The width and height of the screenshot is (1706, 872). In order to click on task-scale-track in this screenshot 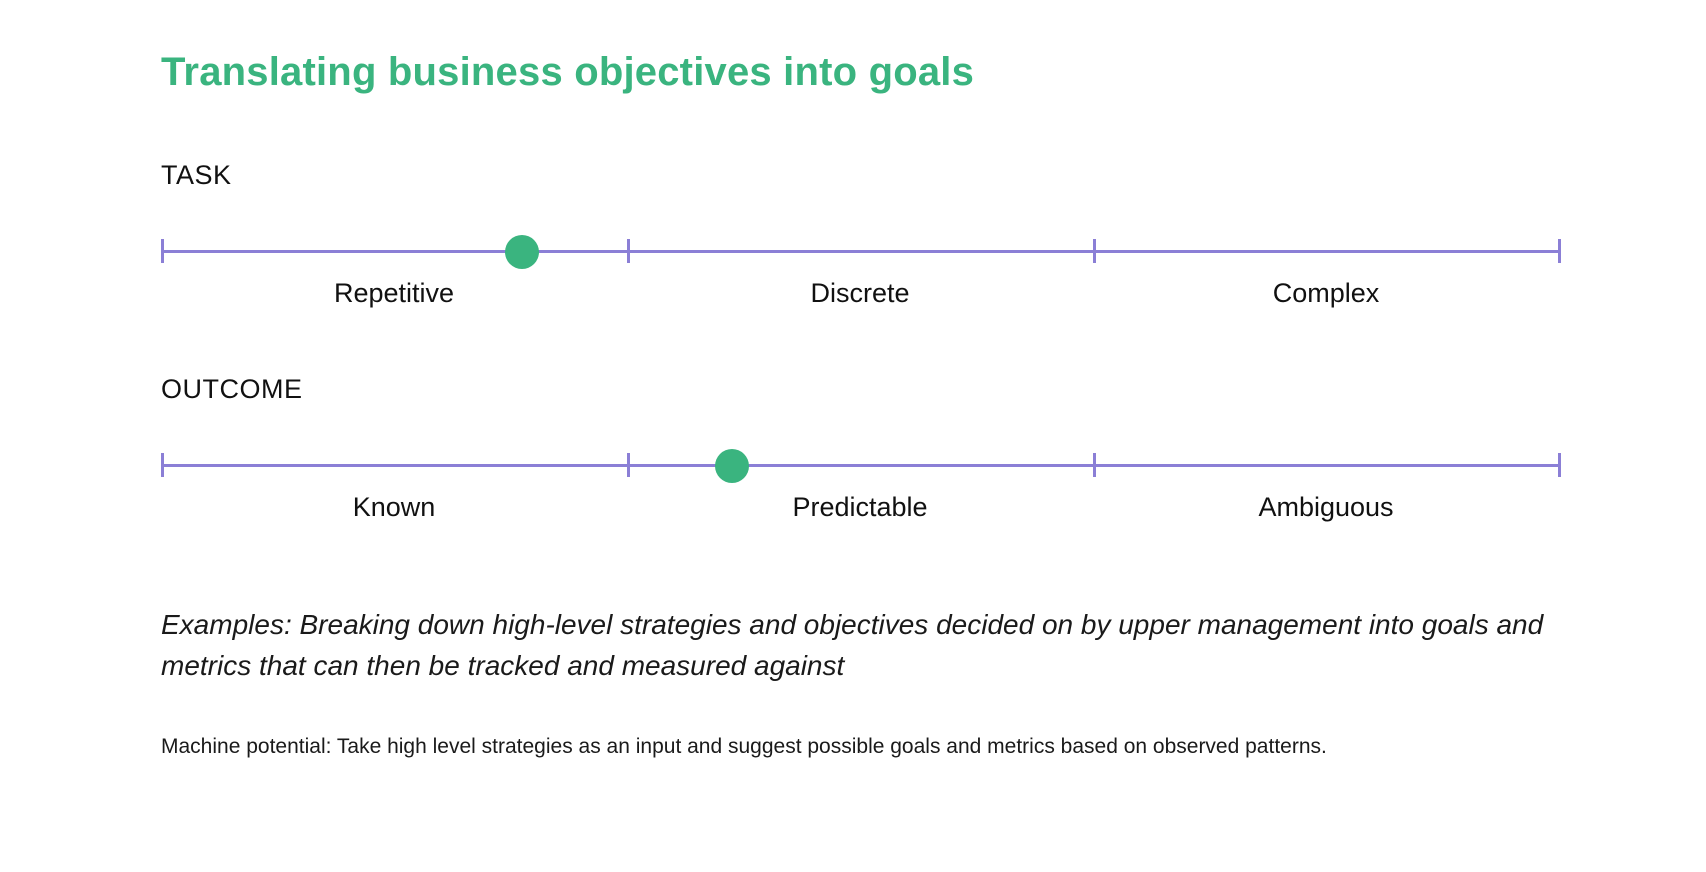, I will do `click(861, 251)`.